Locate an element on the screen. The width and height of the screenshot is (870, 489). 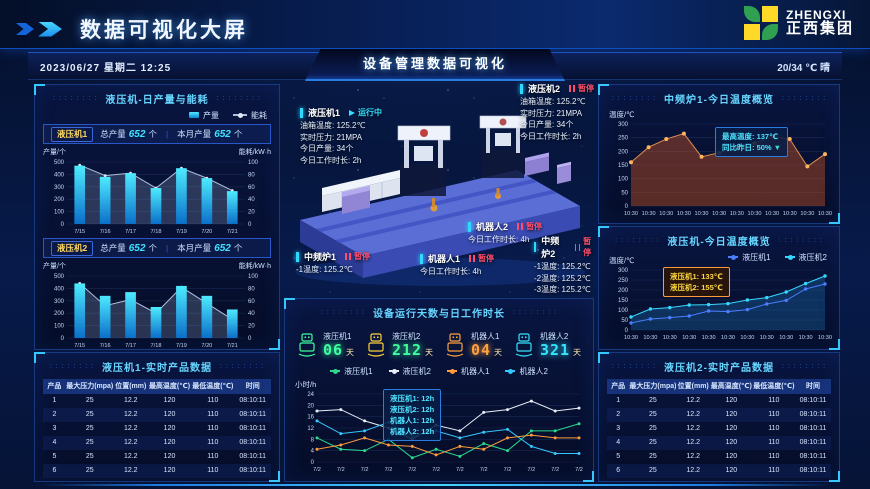
table-row: 3 25 12.2 120 110 08:10:11 is located at coordinates (719, 429).